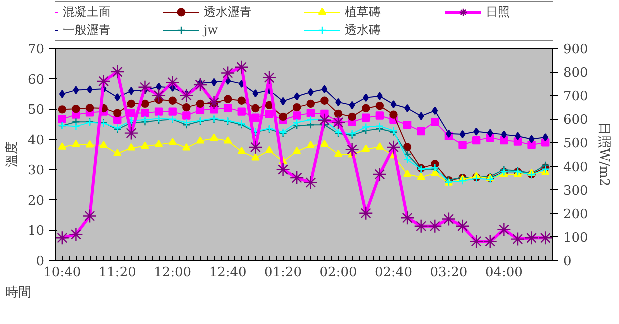 This screenshot has height=324, width=619. What do you see at coordinates (12, 155) in the screenshot?
I see `y-axis-title: 溫度` at bounding box center [12, 155].